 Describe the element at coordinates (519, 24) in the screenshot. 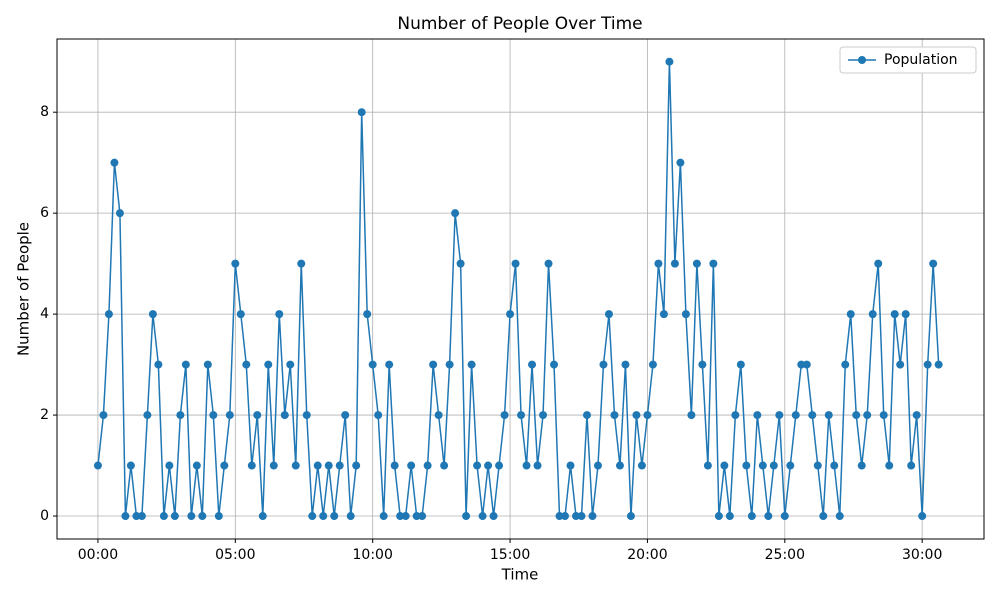

I see `chart-title: Number of People Over Time` at that location.